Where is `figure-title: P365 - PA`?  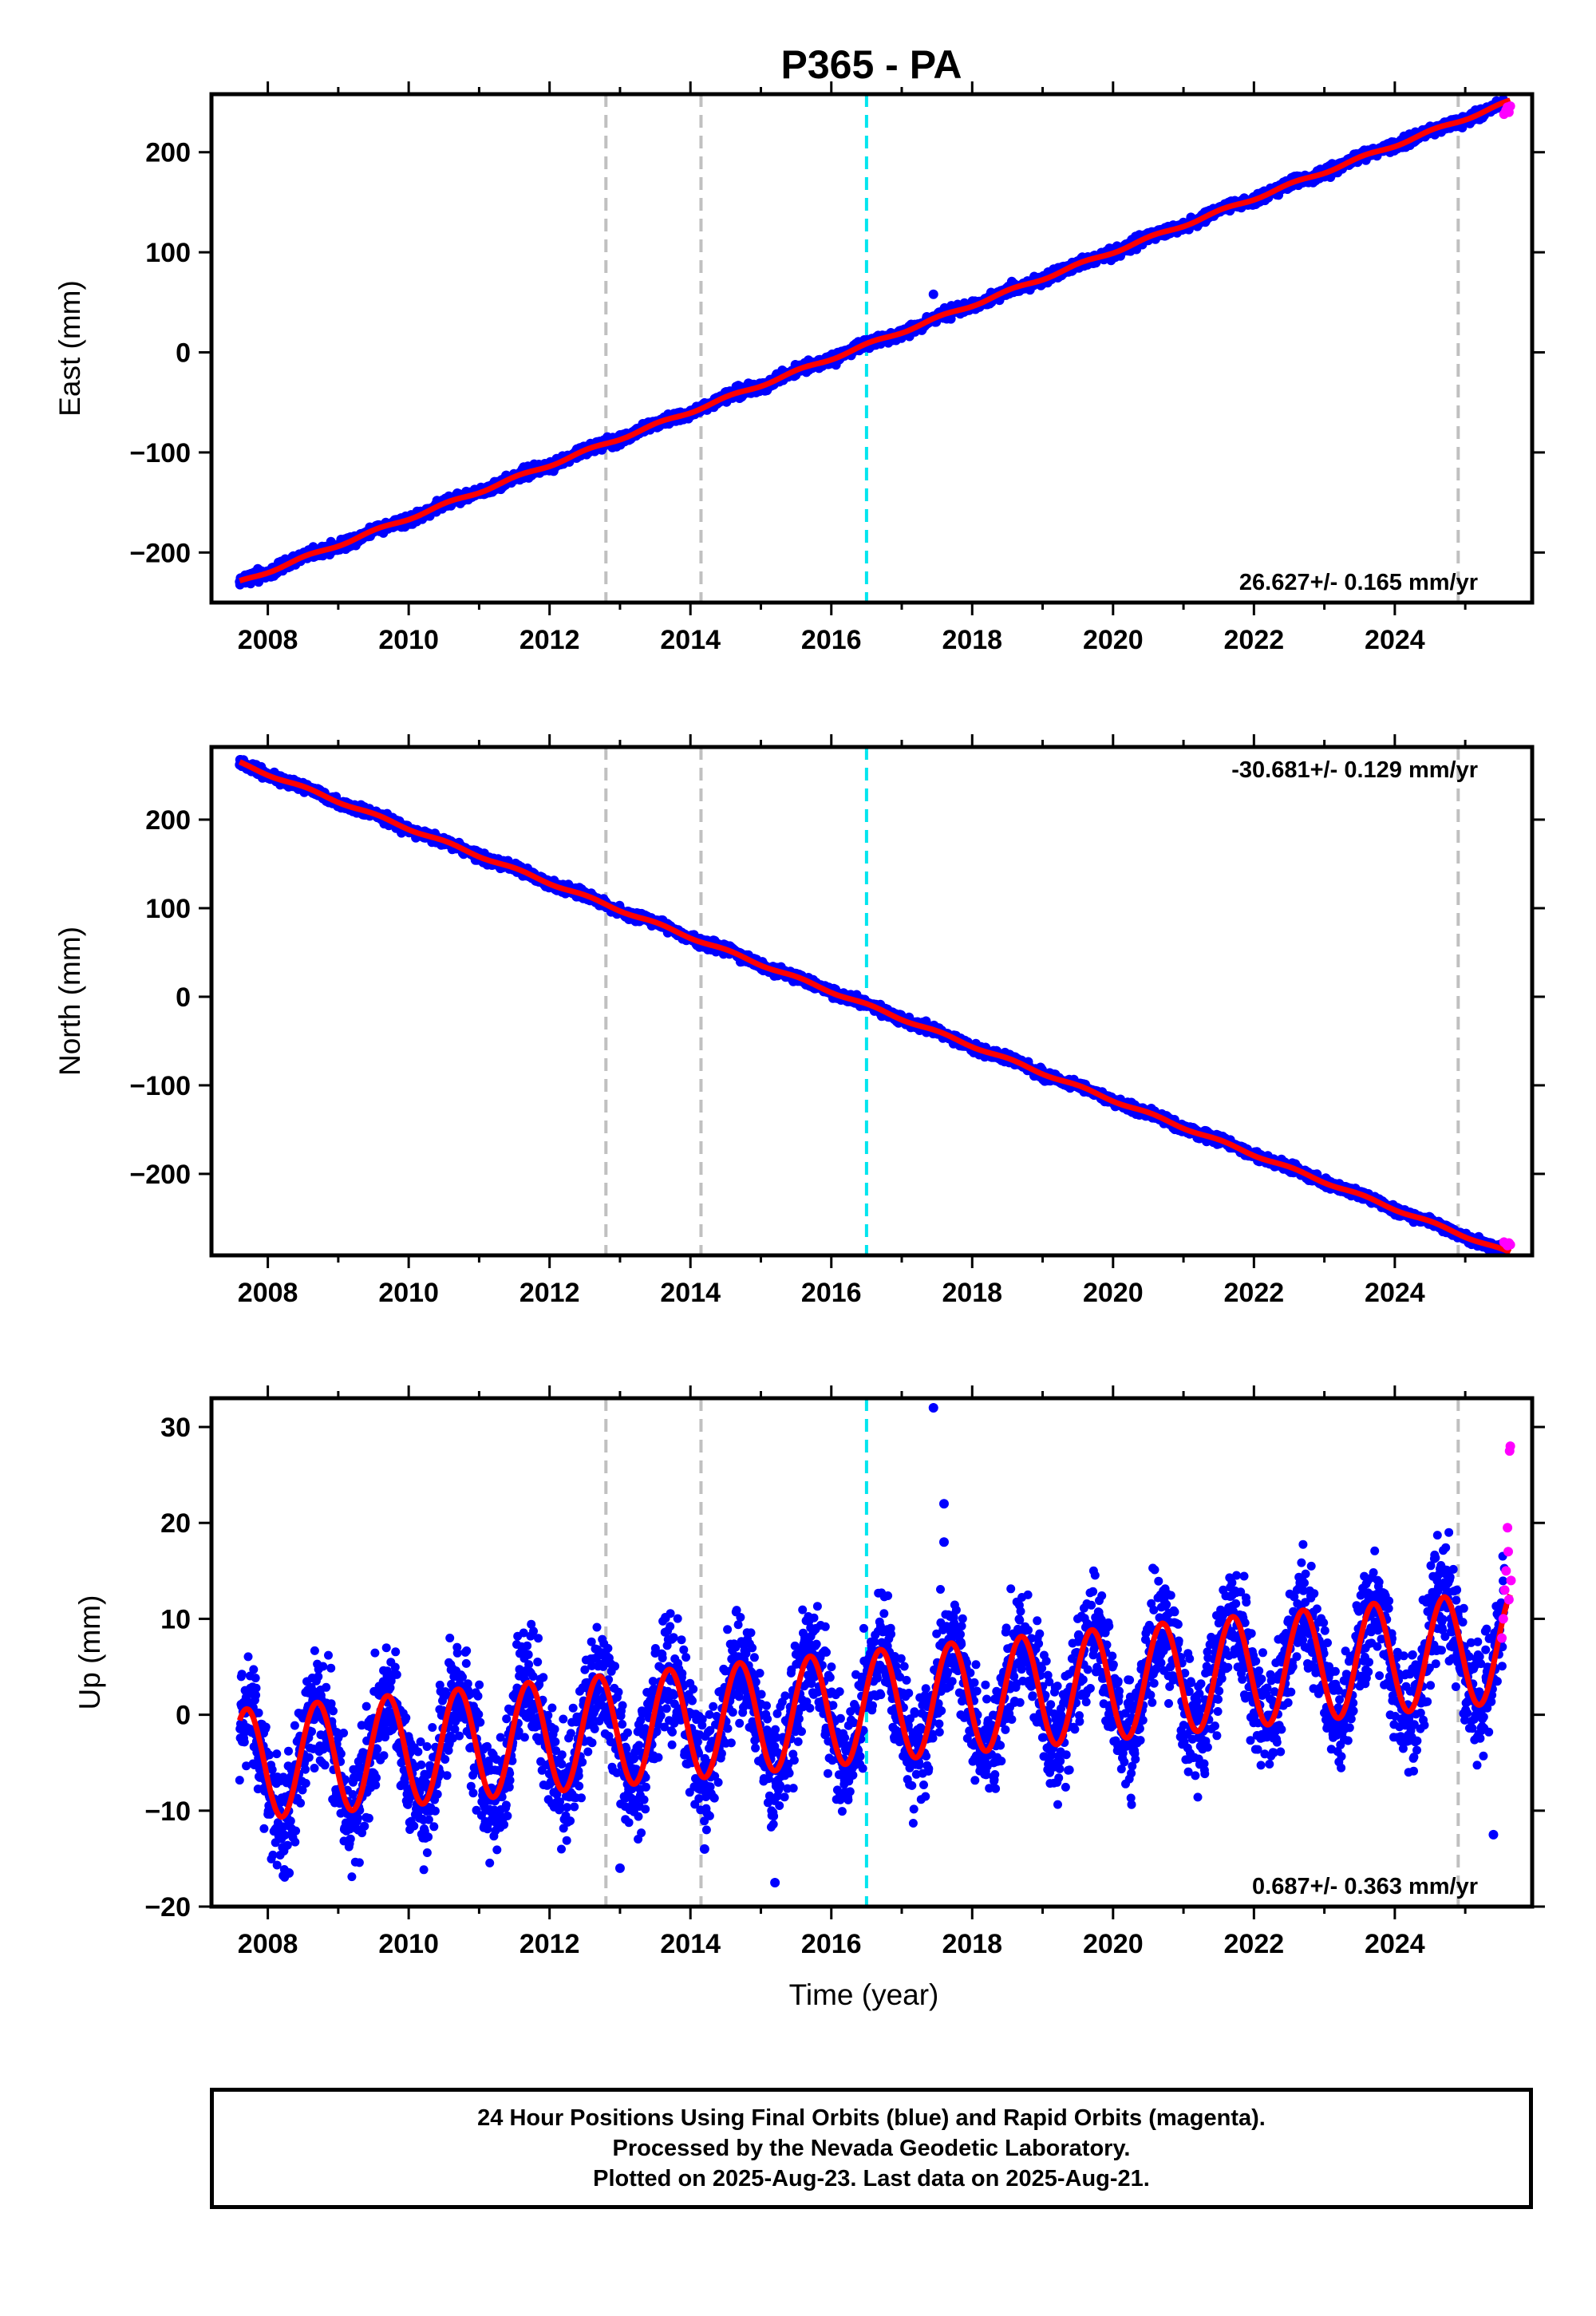 figure-title: P365 - PA is located at coordinates (871, 64).